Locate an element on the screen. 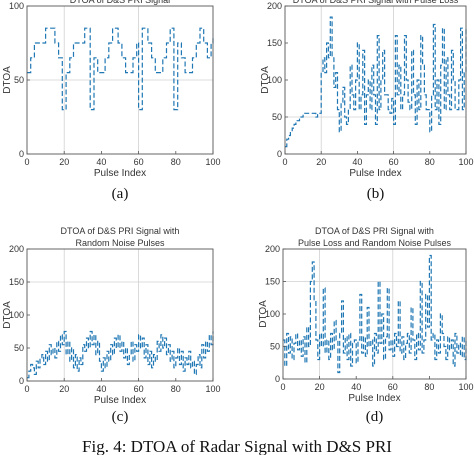  chart-title: Random Noise Pulses is located at coordinates (120, 243).